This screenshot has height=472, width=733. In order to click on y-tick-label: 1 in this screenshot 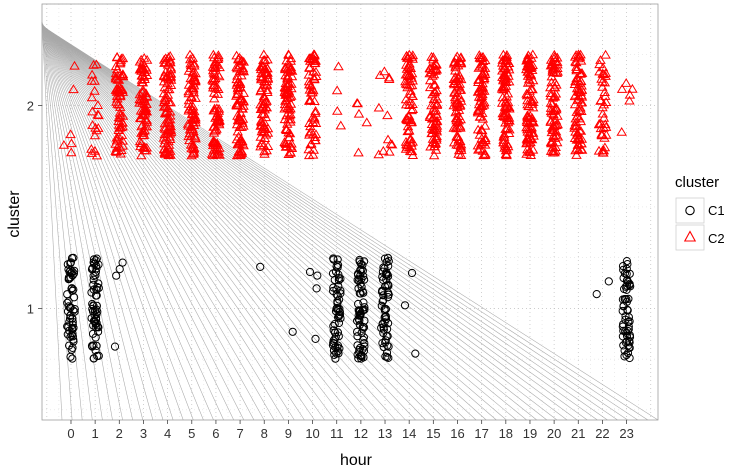, I will do `click(30, 308)`.